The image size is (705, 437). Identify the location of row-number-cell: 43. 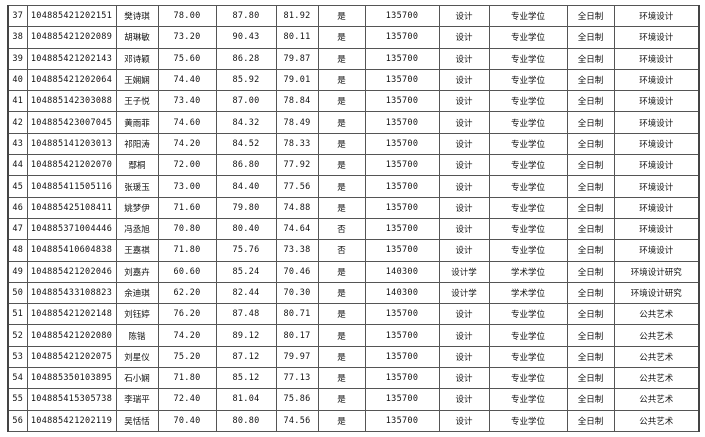
(17, 144).